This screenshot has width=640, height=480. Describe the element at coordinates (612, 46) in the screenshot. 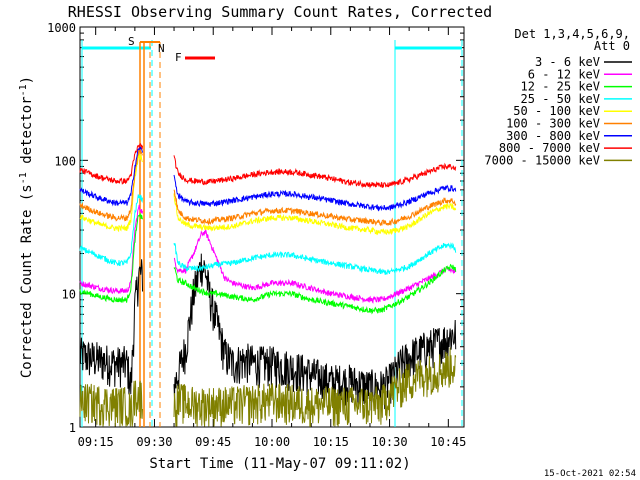

I see `legend-header-2: Att 0` at that location.